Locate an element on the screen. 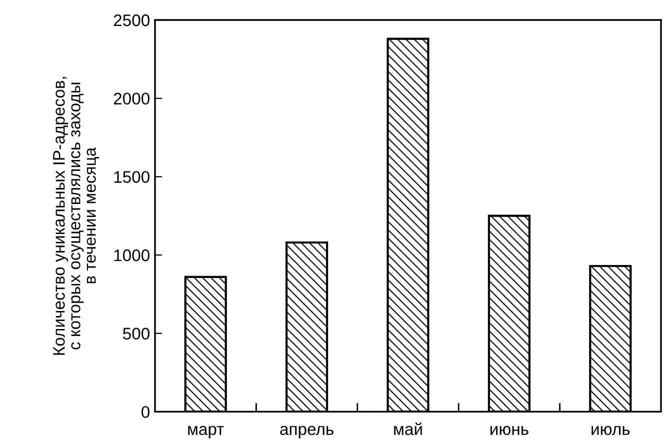  x-tick-label: апрель is located at coordinates (307, 432).